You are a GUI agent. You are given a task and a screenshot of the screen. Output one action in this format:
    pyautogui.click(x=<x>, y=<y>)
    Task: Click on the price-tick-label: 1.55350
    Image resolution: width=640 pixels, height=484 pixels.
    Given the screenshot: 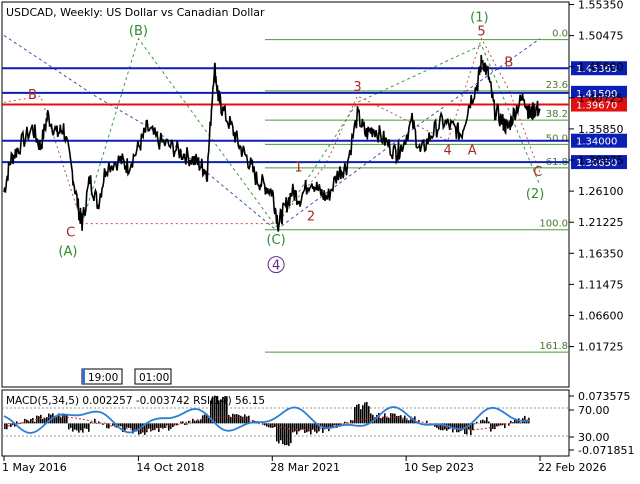 What is the action you would take?
    pyautogui.click(x=601, y=6)
    